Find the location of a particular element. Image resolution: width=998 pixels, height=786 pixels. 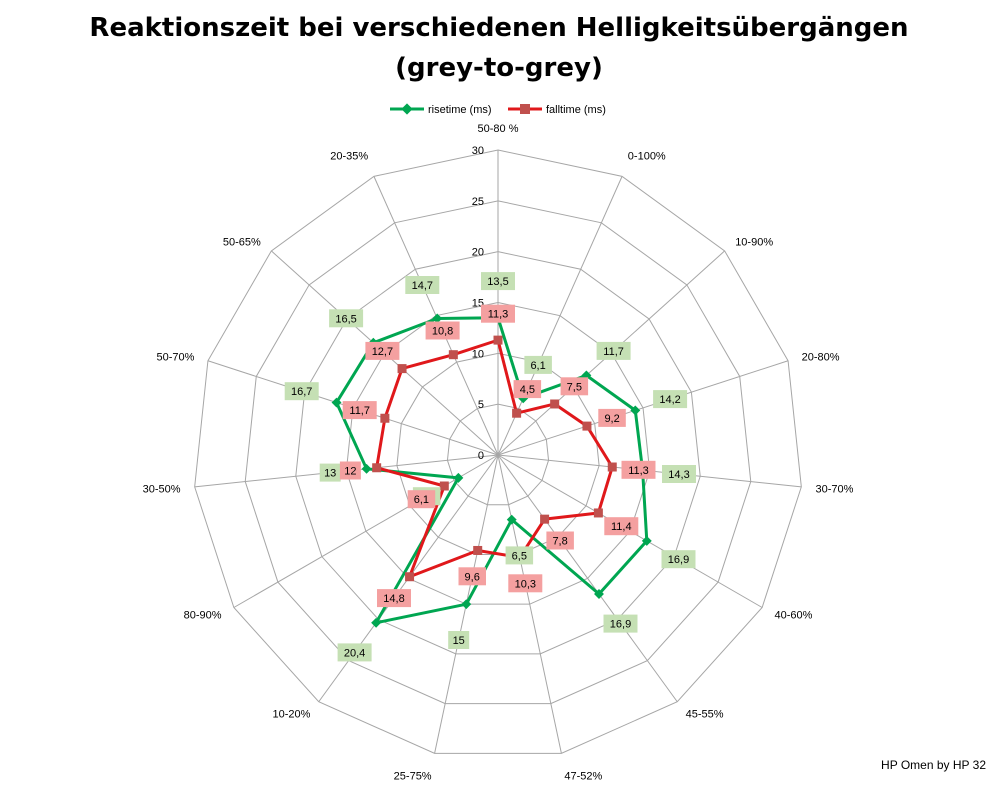

legend: risetime (ms) falltime (ms) is located at coordinates (498, 109).